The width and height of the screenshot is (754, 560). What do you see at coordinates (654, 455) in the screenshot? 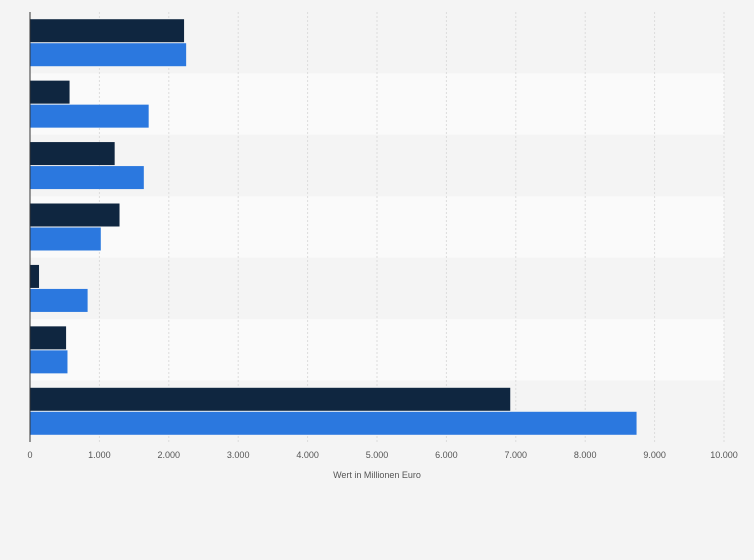
I see `x-tick-label: 9.000` at bounding box center [654, 455].